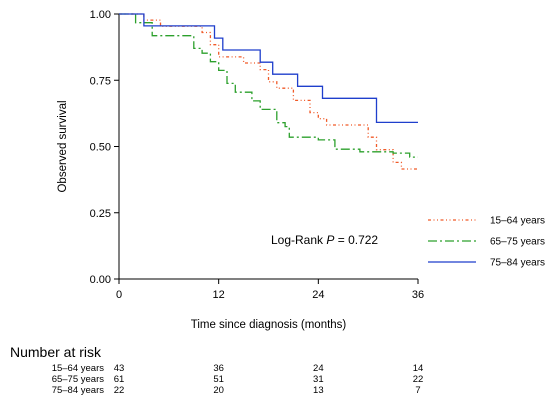  What do you see at coordinates (486, 242) in the screenshot?
I see `legend: 15–64 years 65–75 years 75–84 years` at bounding box center [486, 242].